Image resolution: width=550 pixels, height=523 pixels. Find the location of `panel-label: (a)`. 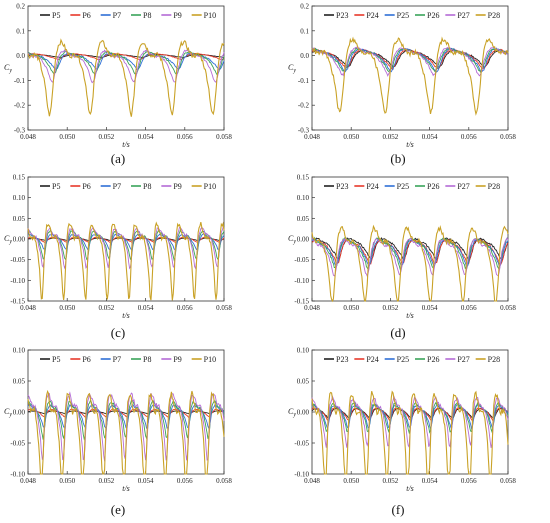

panel-label: (a) is located at coordinates (118, 158).